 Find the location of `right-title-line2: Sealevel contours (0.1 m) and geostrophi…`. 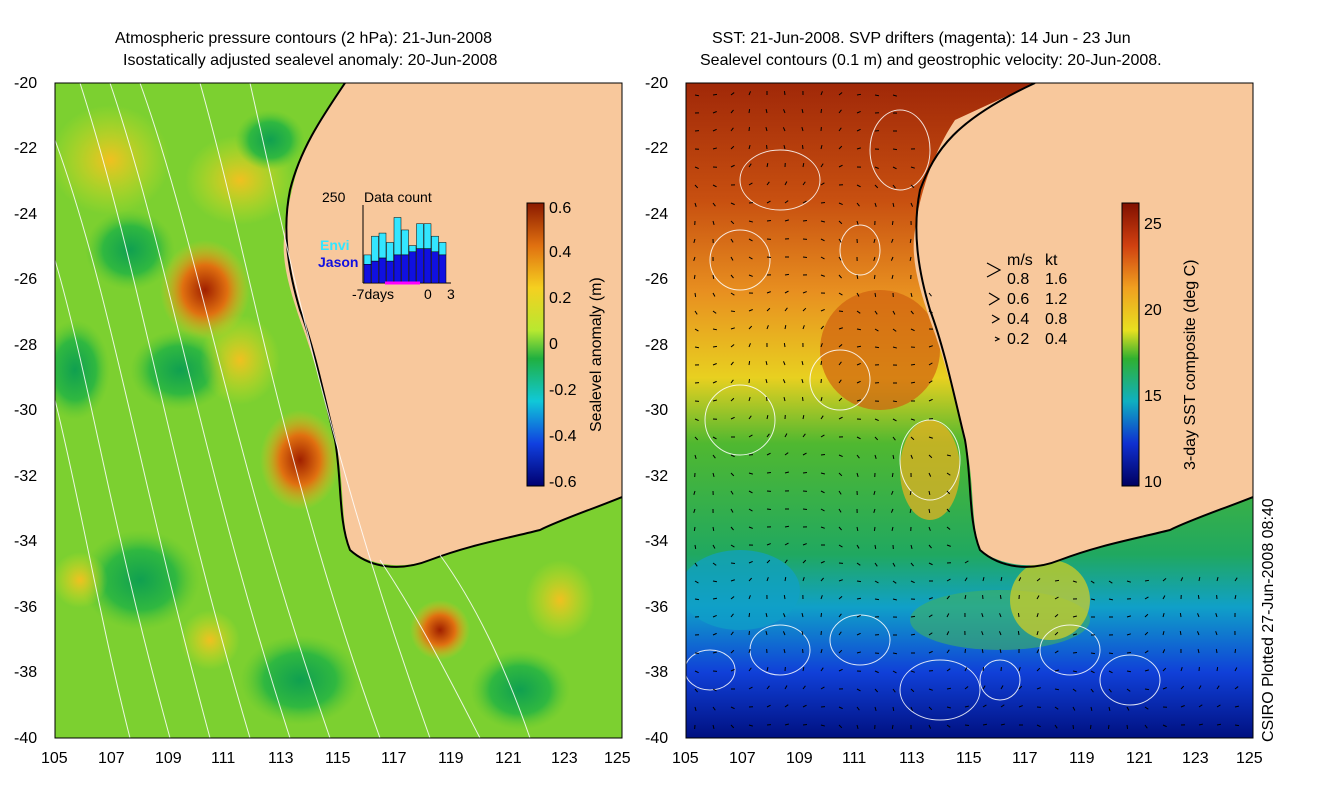

right-title-line2: Sealevel contours (0.1 m) and geostrophi… is located at coordinates (931, 60).